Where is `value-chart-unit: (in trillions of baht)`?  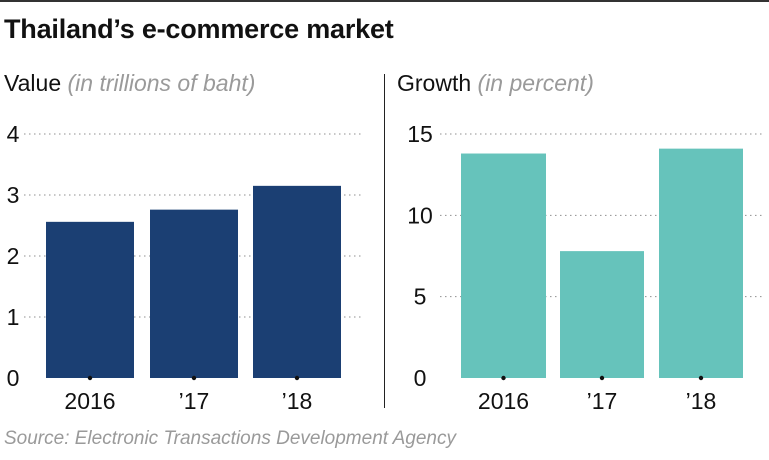
value-chart-unit: (in trillions of baht) is located at coordinates (161, 83).